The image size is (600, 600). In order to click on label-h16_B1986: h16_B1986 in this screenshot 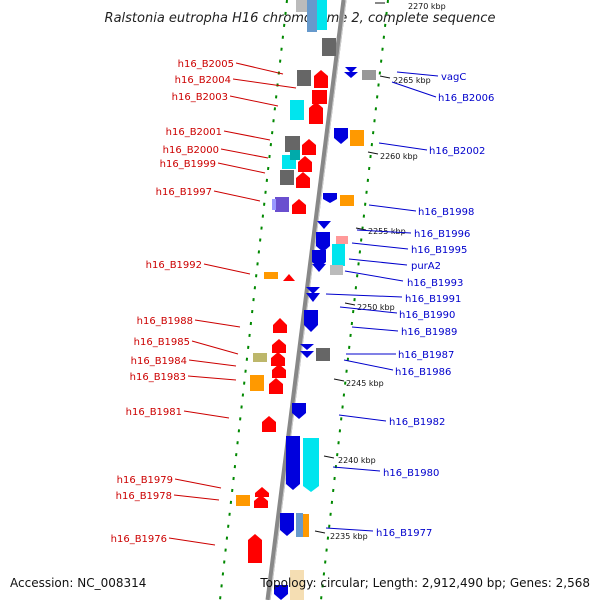, I will do `click(423, 372)`.